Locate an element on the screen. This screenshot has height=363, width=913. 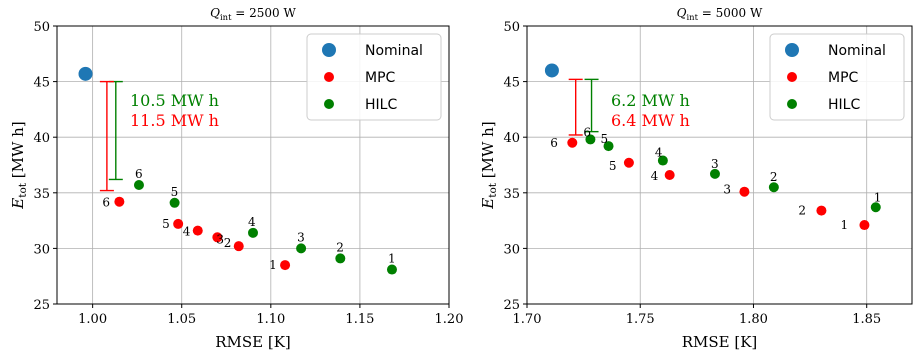
x-tick-label: 1.75 is located at coordinates (640, 319).